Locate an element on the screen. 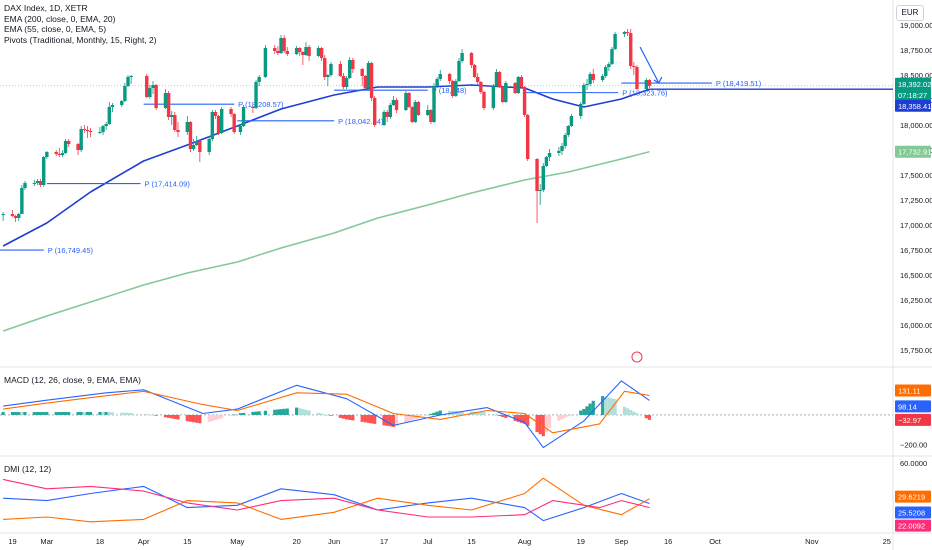  pivot-label: P (16,749.45) is located at coordinates (71, 250).